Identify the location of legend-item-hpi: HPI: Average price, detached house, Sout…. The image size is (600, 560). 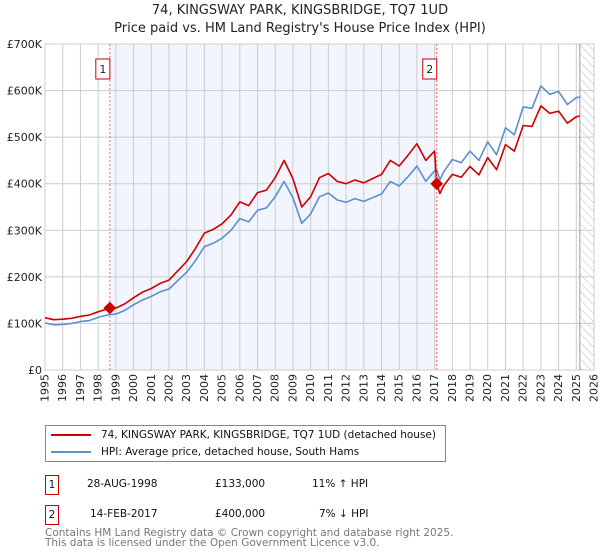
(205, 452).